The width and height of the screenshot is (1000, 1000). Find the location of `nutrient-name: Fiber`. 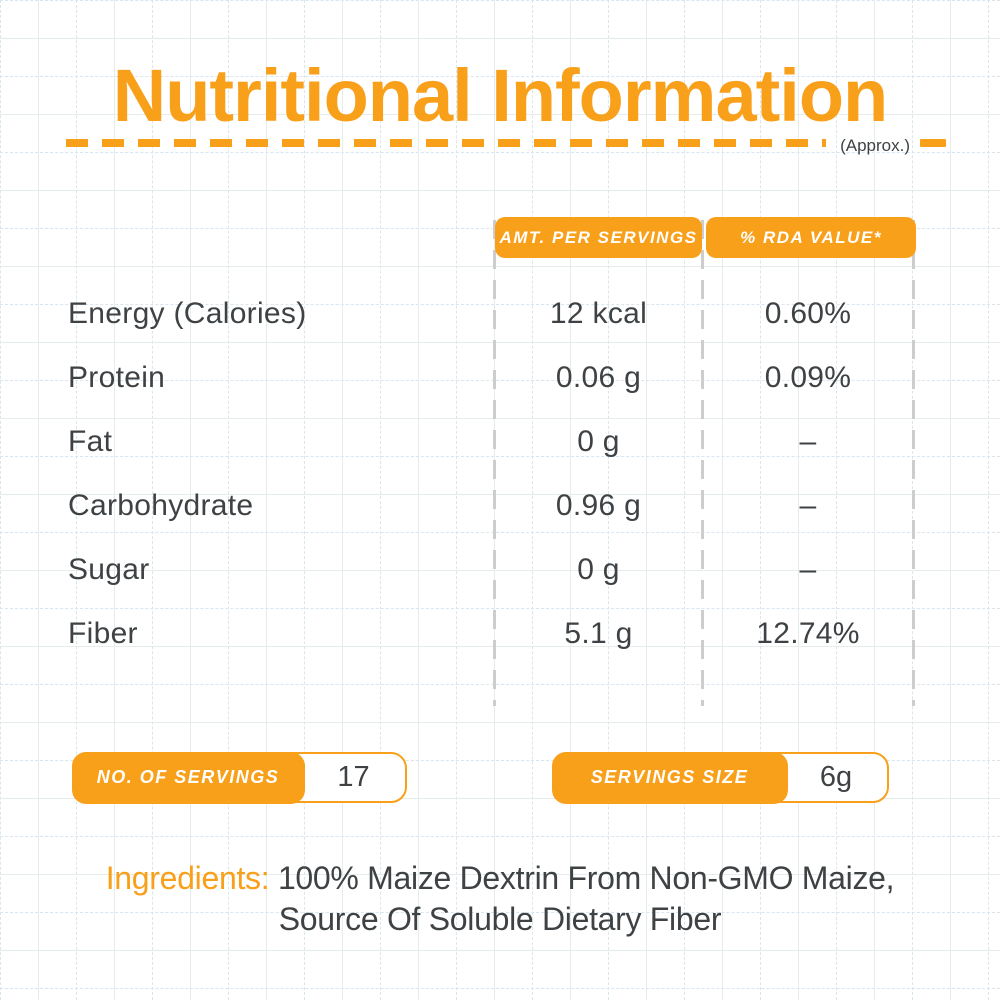

nutrient-name: Fiber is located at coordinates (103, 633).